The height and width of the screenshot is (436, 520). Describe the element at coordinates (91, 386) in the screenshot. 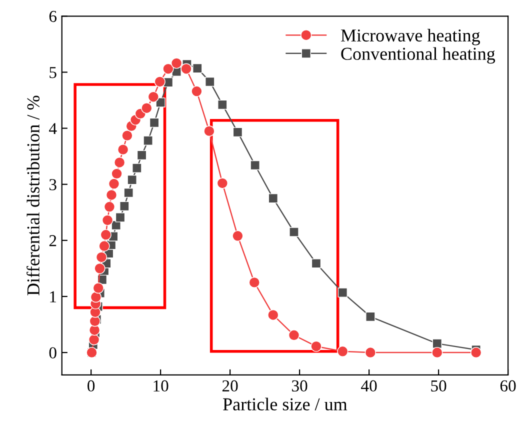

I see `x-tick-label: 0` at that location.